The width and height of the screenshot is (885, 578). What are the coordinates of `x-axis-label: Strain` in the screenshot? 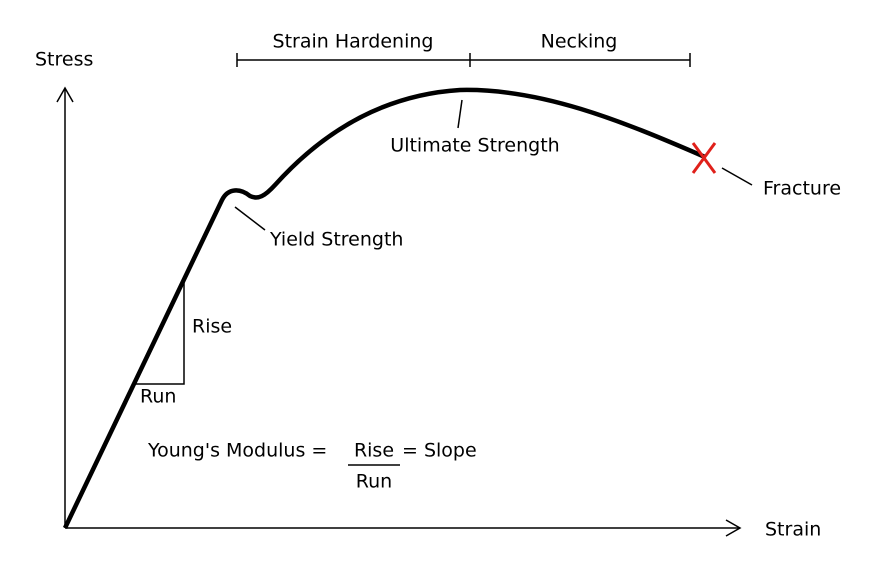 It's located at (793, 530).